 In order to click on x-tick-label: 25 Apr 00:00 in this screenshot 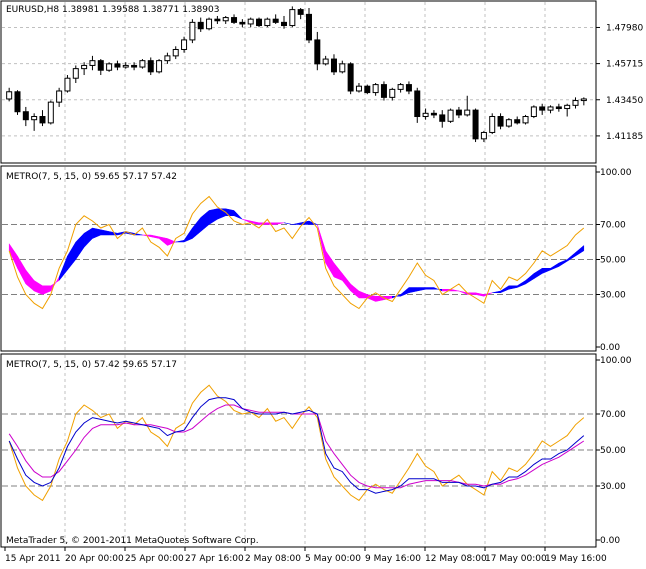, I will do `click(154, 559)`.